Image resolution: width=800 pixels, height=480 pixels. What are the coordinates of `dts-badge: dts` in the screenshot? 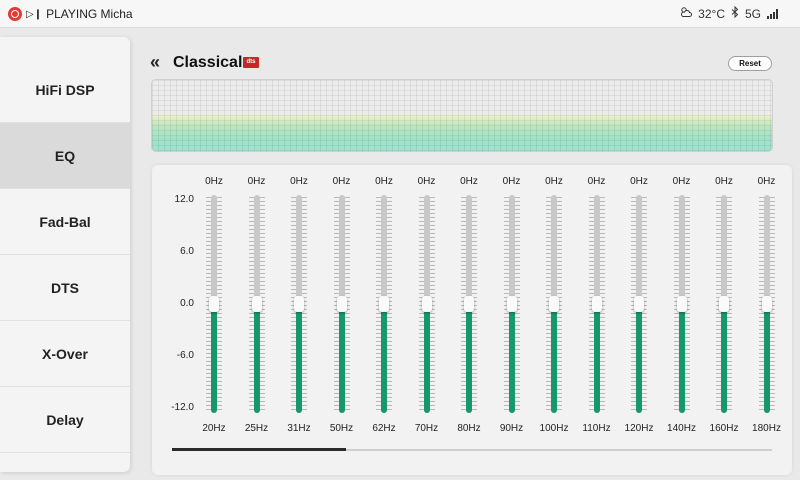 It's located at (251, 62).